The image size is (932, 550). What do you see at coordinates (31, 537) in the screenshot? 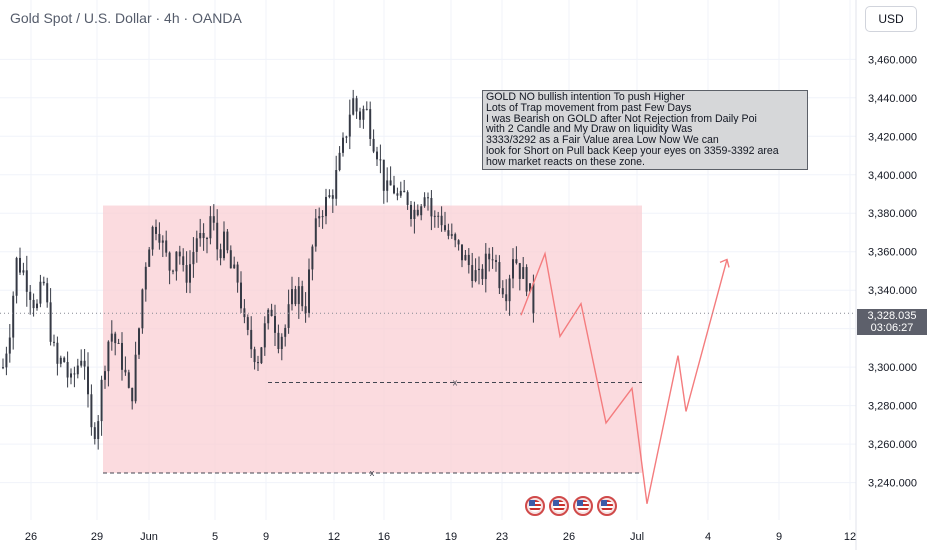
I see `time-tick-label: 26` at bounding box center [31, 537].